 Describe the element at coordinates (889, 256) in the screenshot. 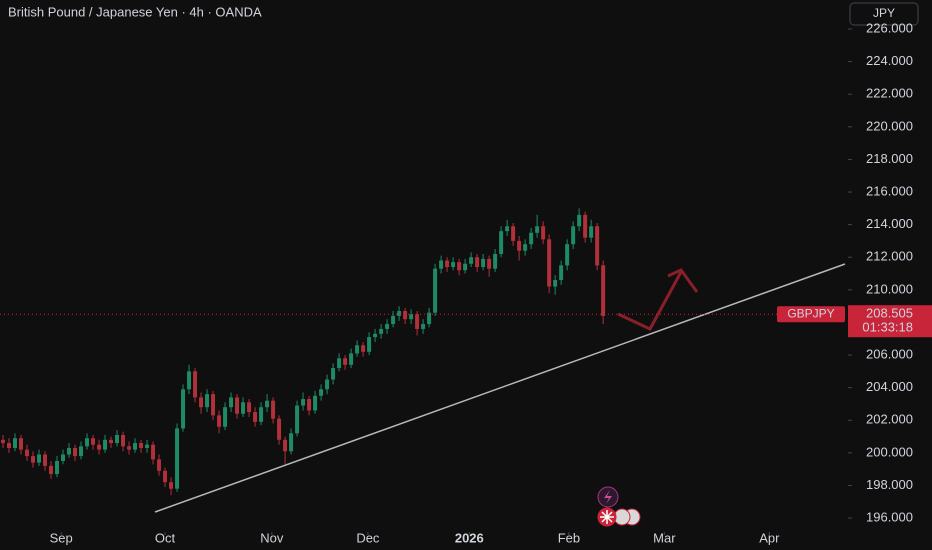

I see `y-tick-label: 212.000` at that location.